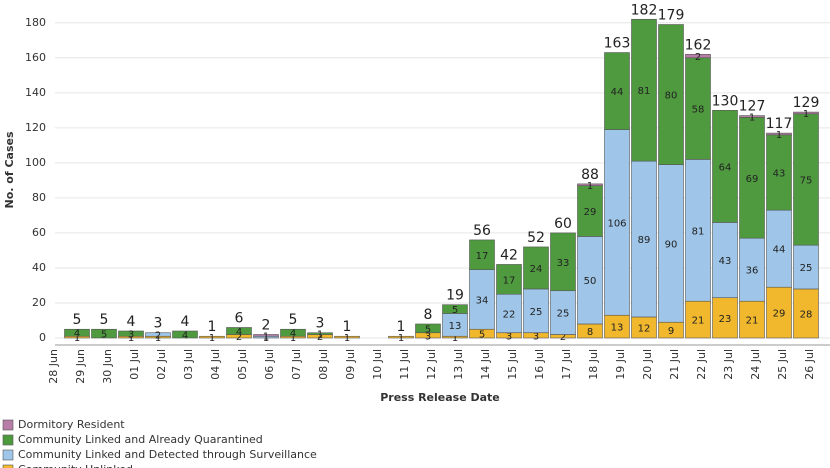 The width and height of the screenshot is (830, 468). Describe the element at coordinates (215, 364) in the screenshot. I see `x-tick-label: 04 Jul` at that location.